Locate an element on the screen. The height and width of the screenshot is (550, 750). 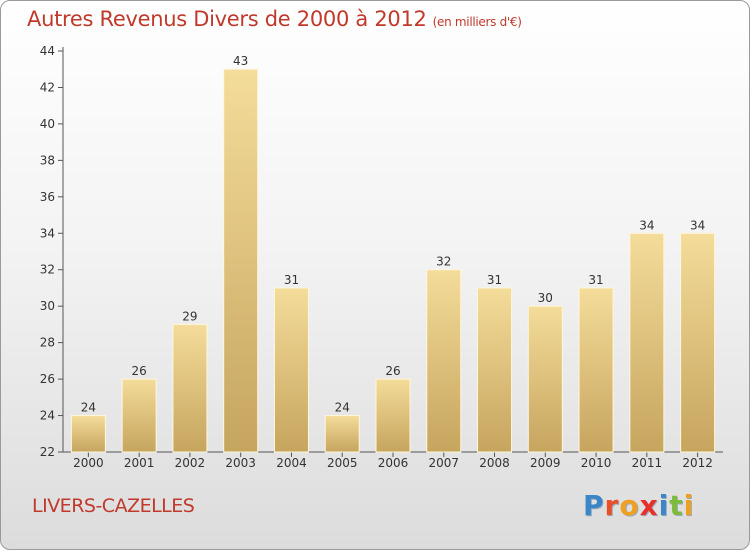
data-label-2001: 26 is located at coordinates (139, 371).